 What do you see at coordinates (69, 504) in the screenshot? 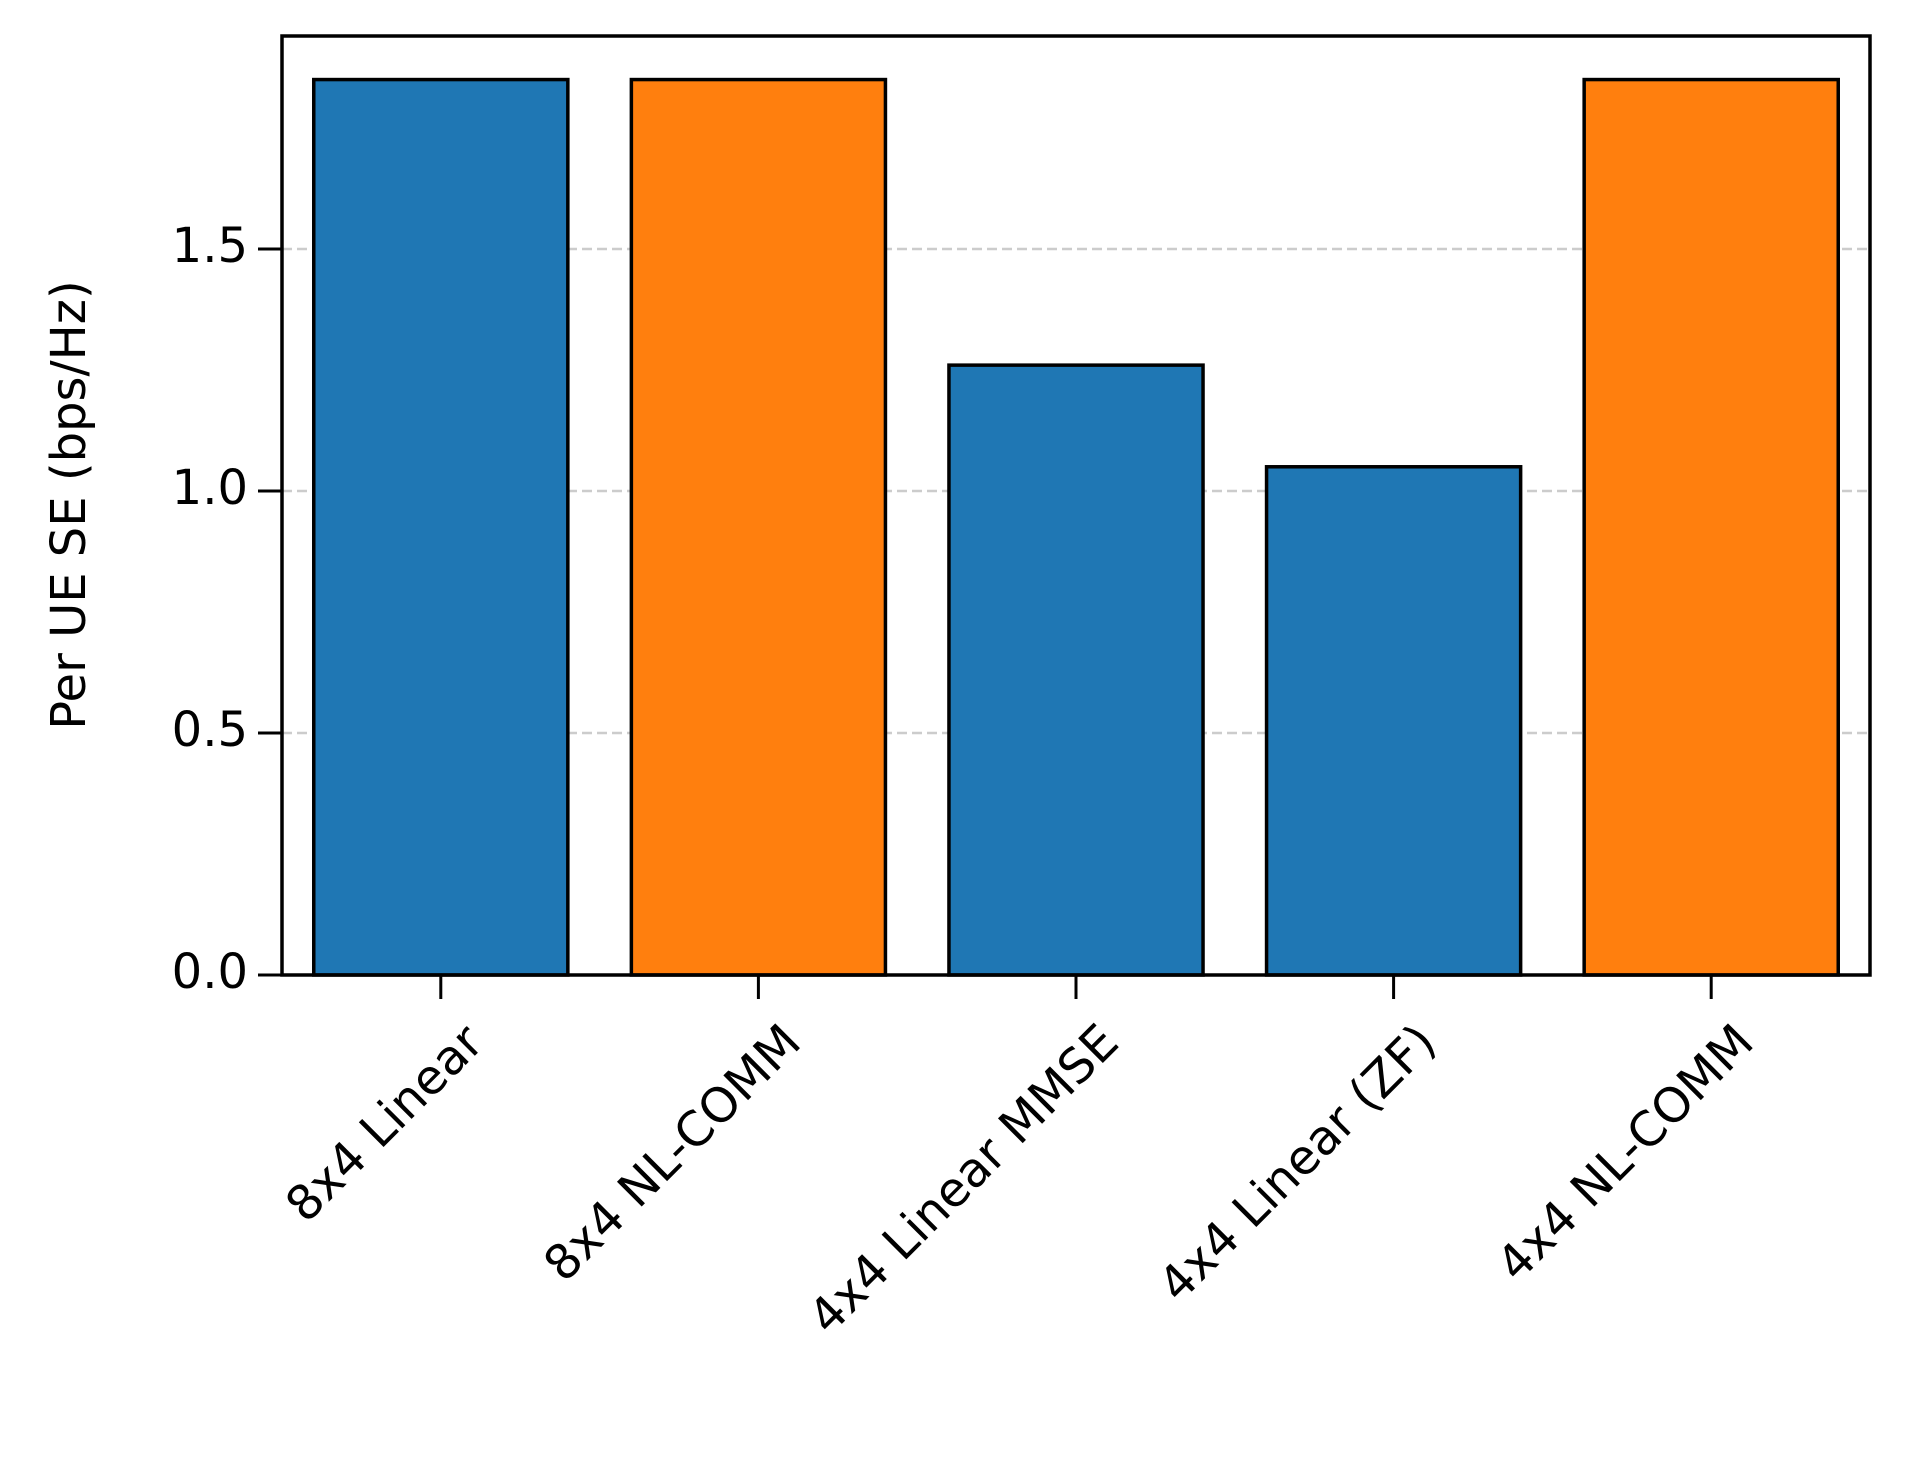
I see `y-axis-label: Per UE SE (bps/Hz)` at bounding box center [69, 504].